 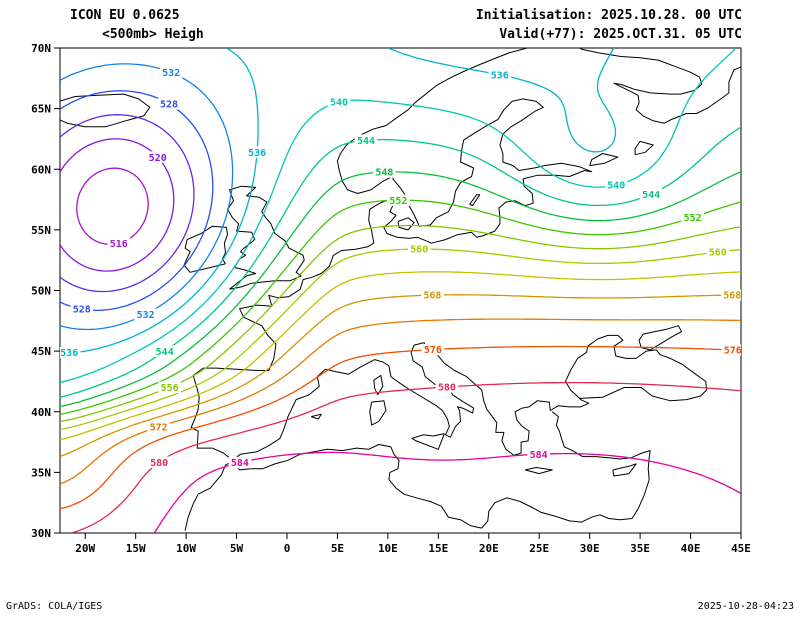 What do you see at coordinates (741, 548) in the screenshot?
I see `lon-tick-label: 45E` at bounding box center [741, 548].